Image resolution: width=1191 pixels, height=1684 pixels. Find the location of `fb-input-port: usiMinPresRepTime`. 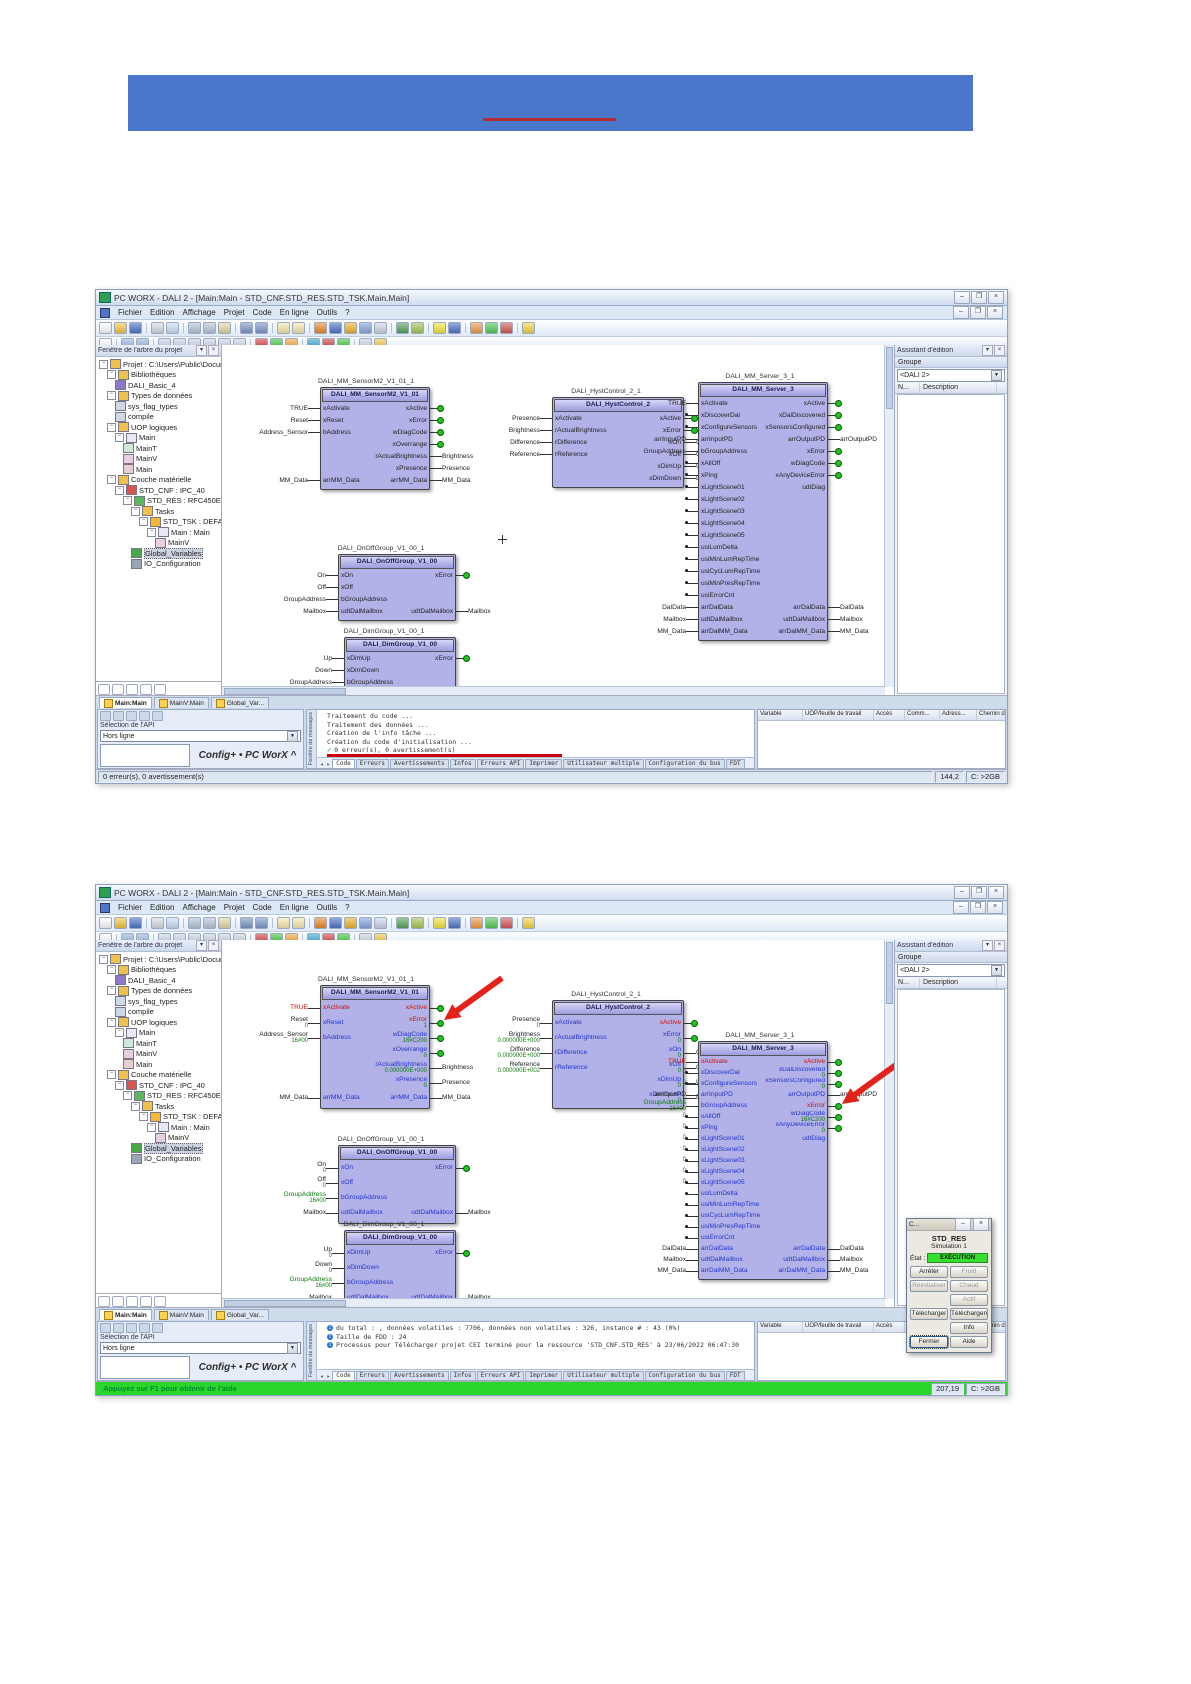

fb-input-port: usiMinPresRepTime is located at coordinates (730, 583).